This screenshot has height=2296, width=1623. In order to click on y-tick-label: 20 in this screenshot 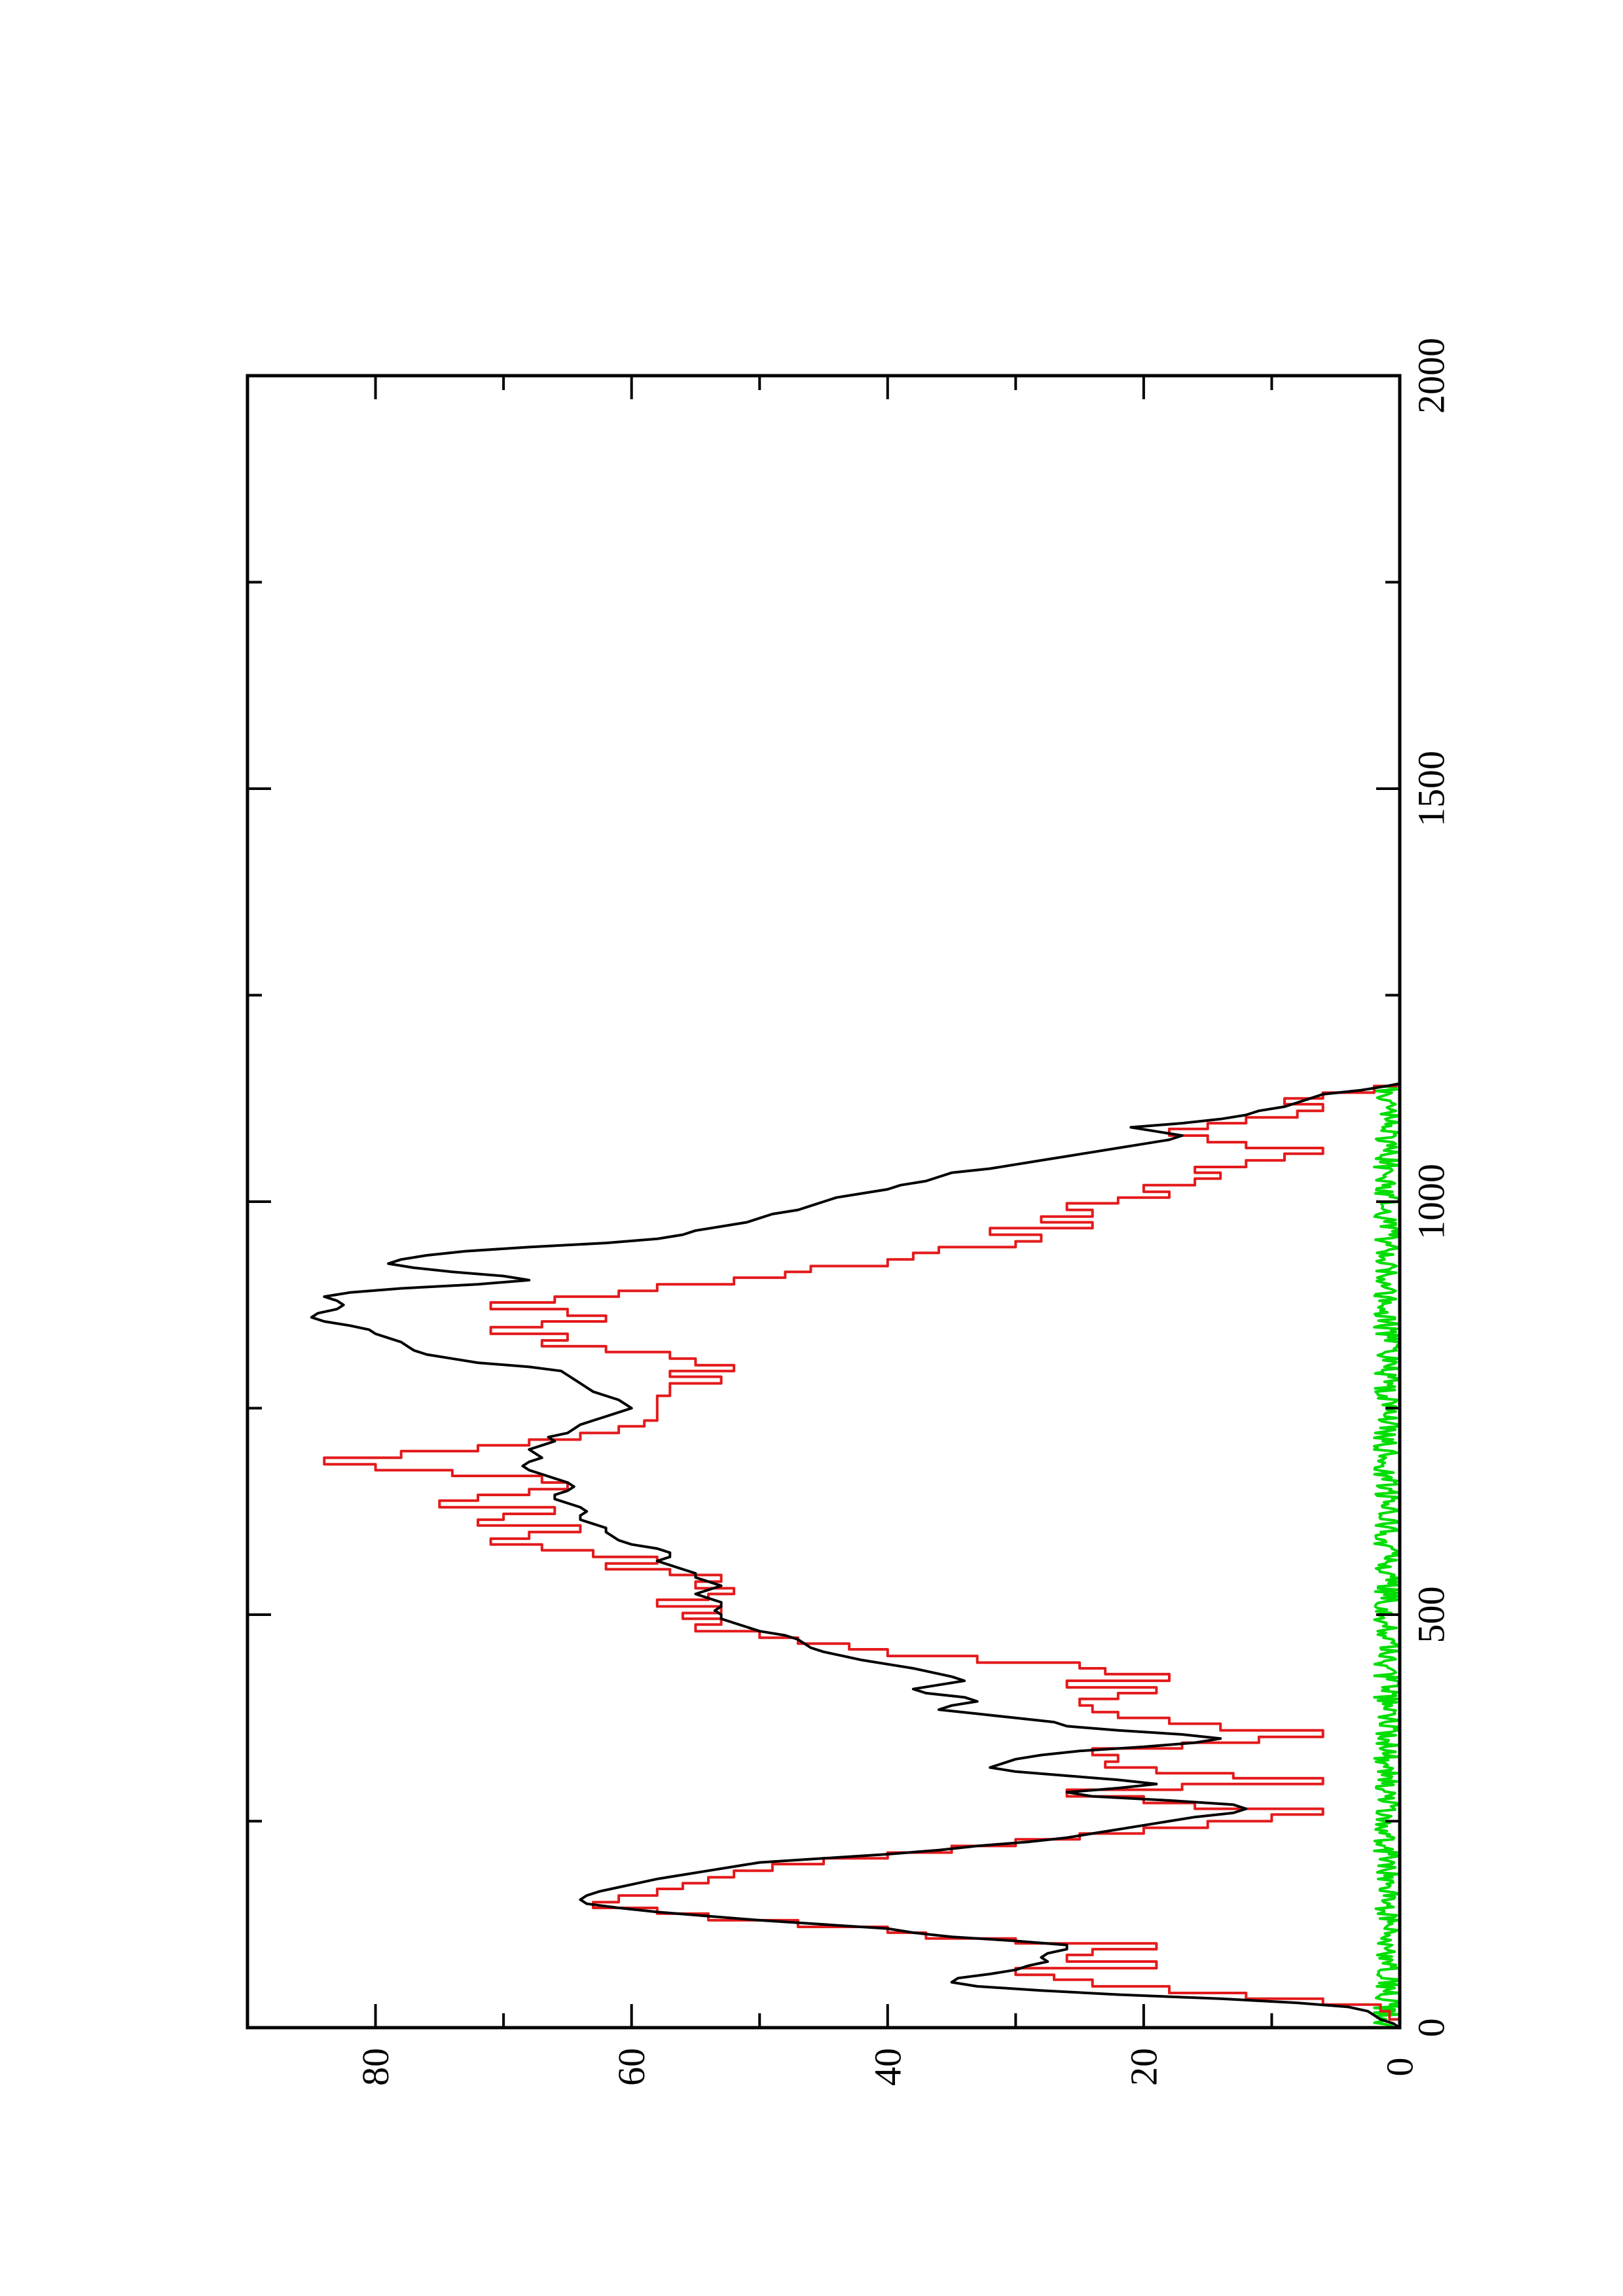, I will do `click(1143, 2067)`.